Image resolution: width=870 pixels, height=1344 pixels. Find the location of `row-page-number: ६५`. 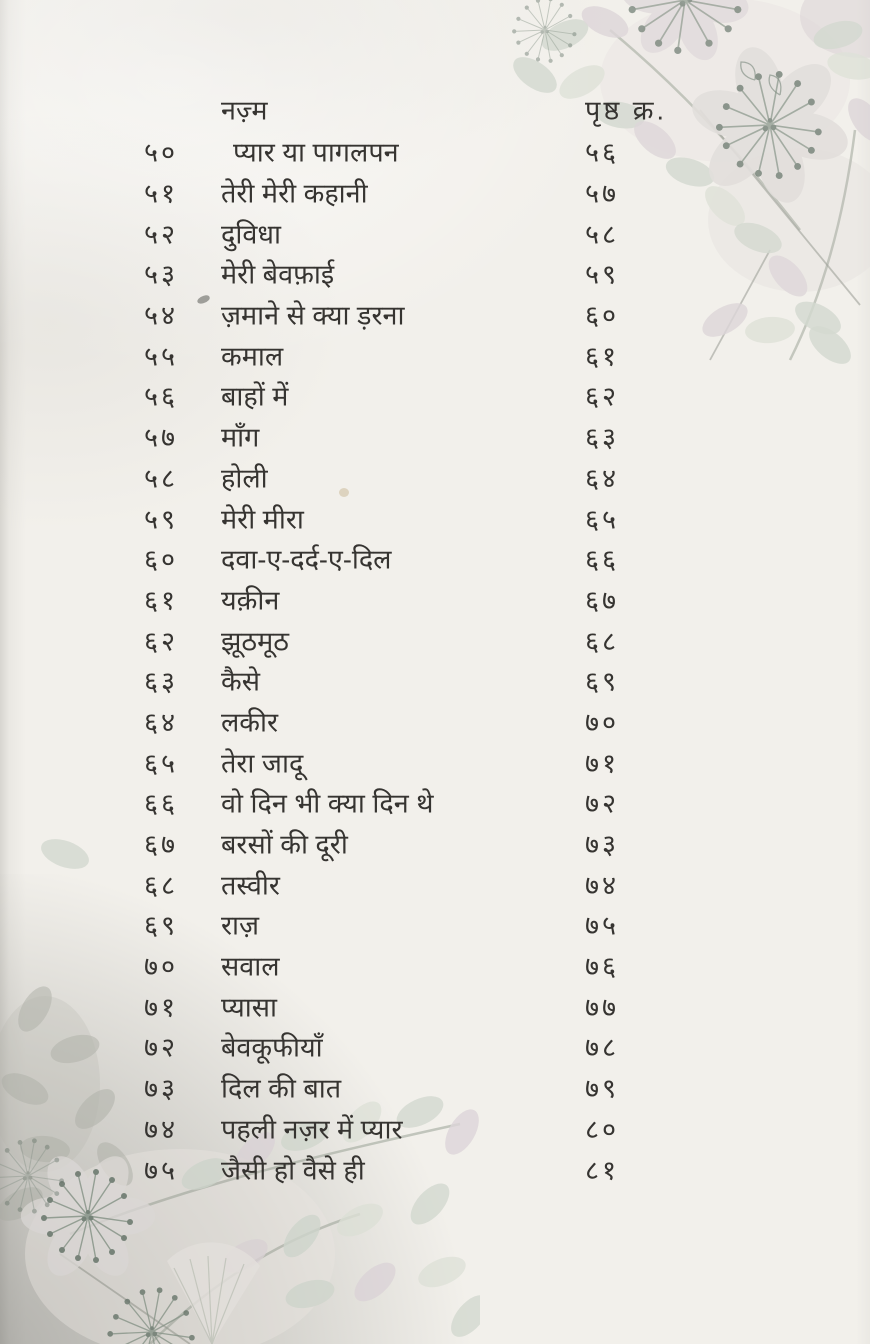

row-page-number: ६५ is located at coordinates (602, 519).